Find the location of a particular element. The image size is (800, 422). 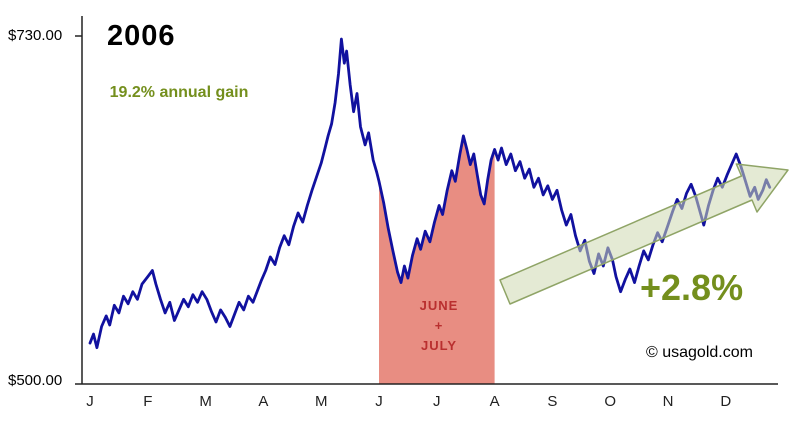

month-label-0: J is located at coordinates (90, 401).